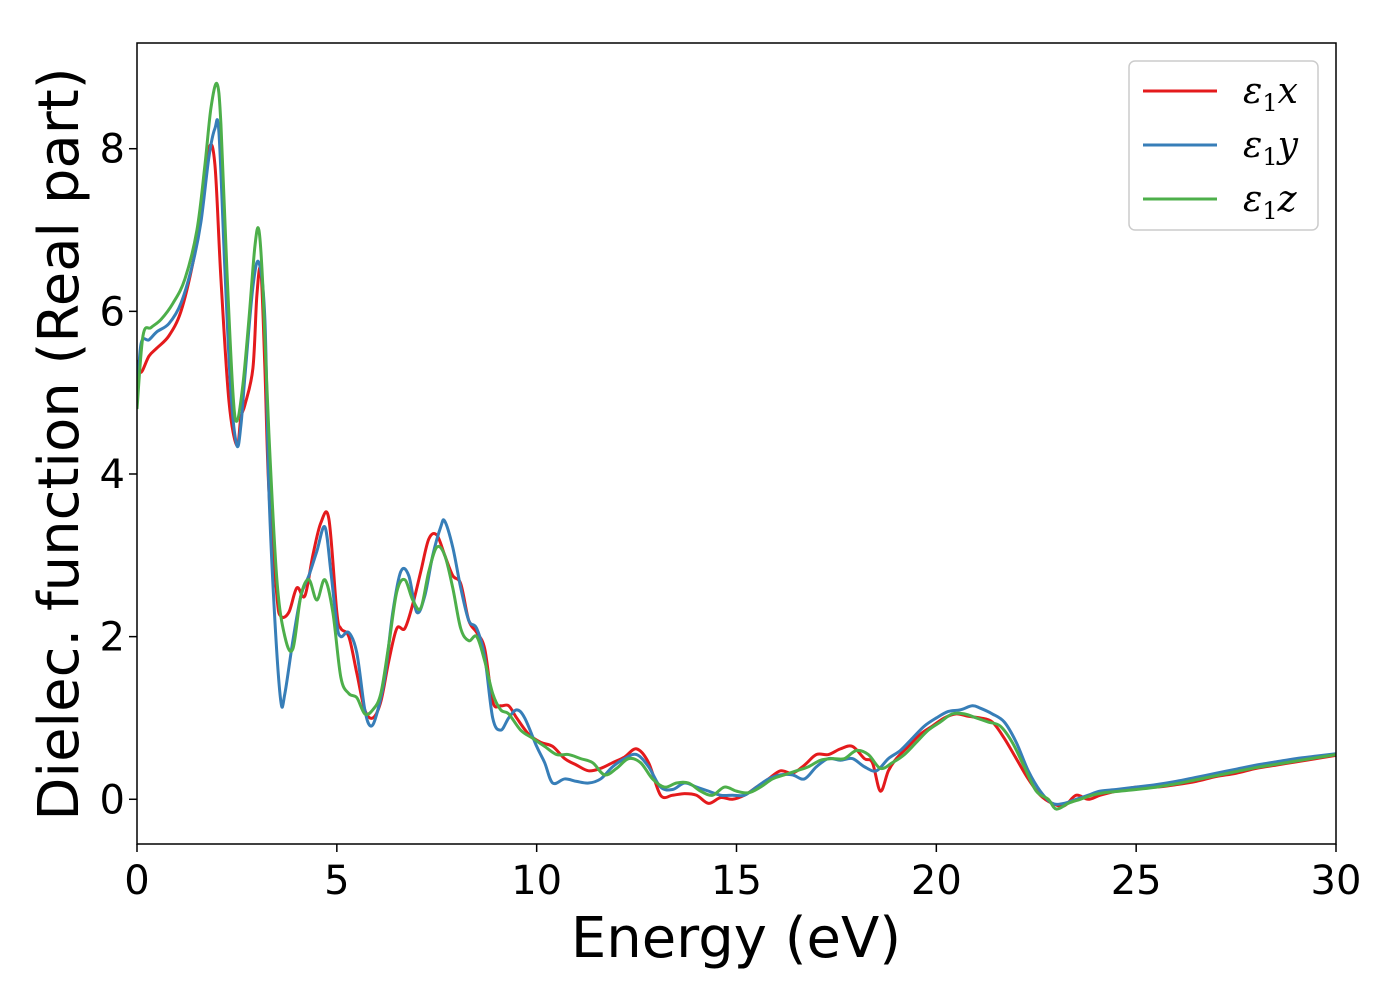  I want to click on y-axis-ticks: 0 2 4 6 8, so click(118, 475).